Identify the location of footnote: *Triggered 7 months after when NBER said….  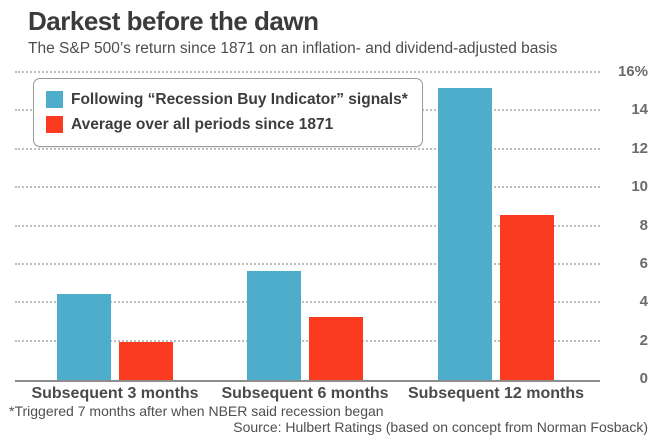
(196, 411).